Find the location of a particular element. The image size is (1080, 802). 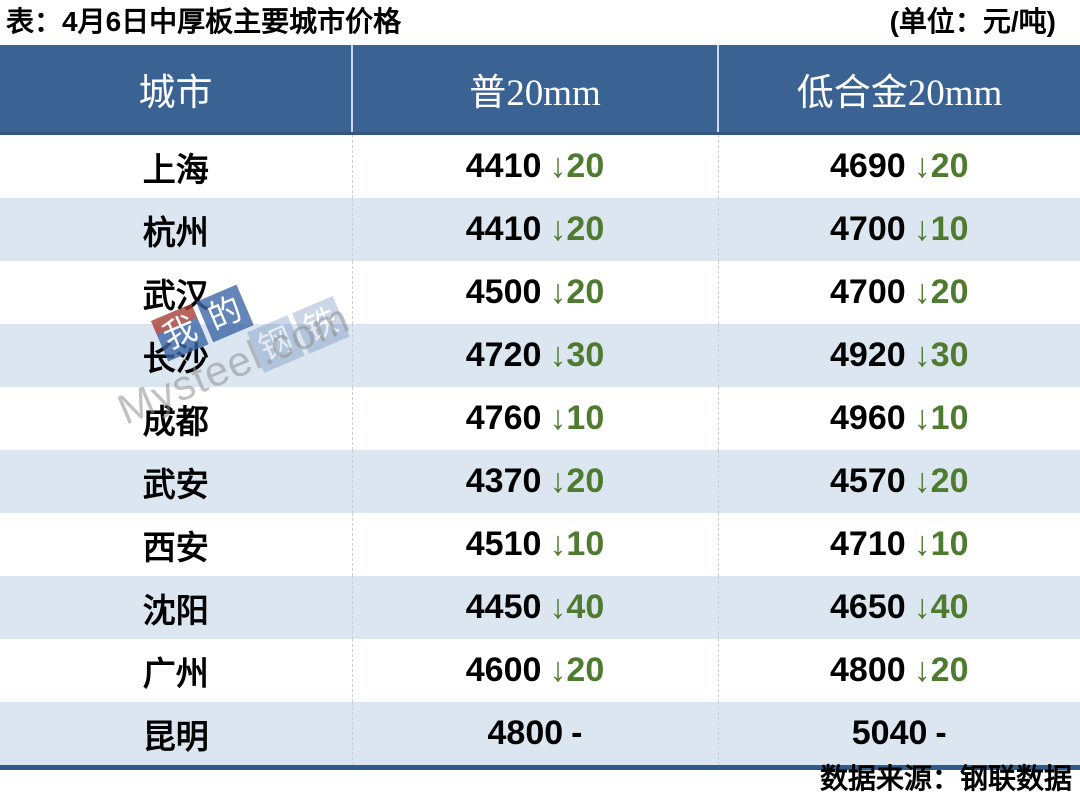

price-value: 4500 is located at coordinates (503, 292).